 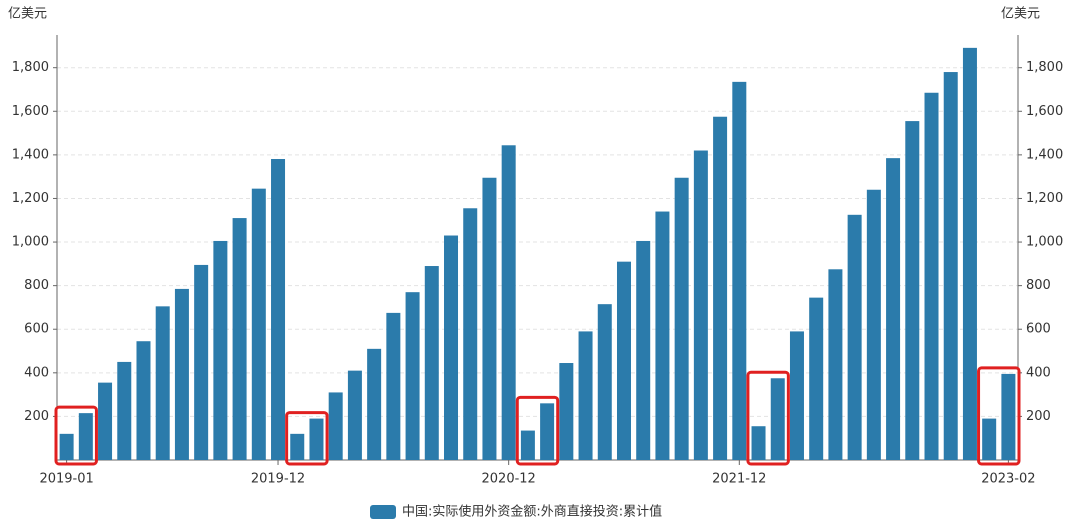 What do you see at coordinates (1038, 416) in the screenshot?
I see `y2-tick-label: 200` at bounding box center [1038, 416].